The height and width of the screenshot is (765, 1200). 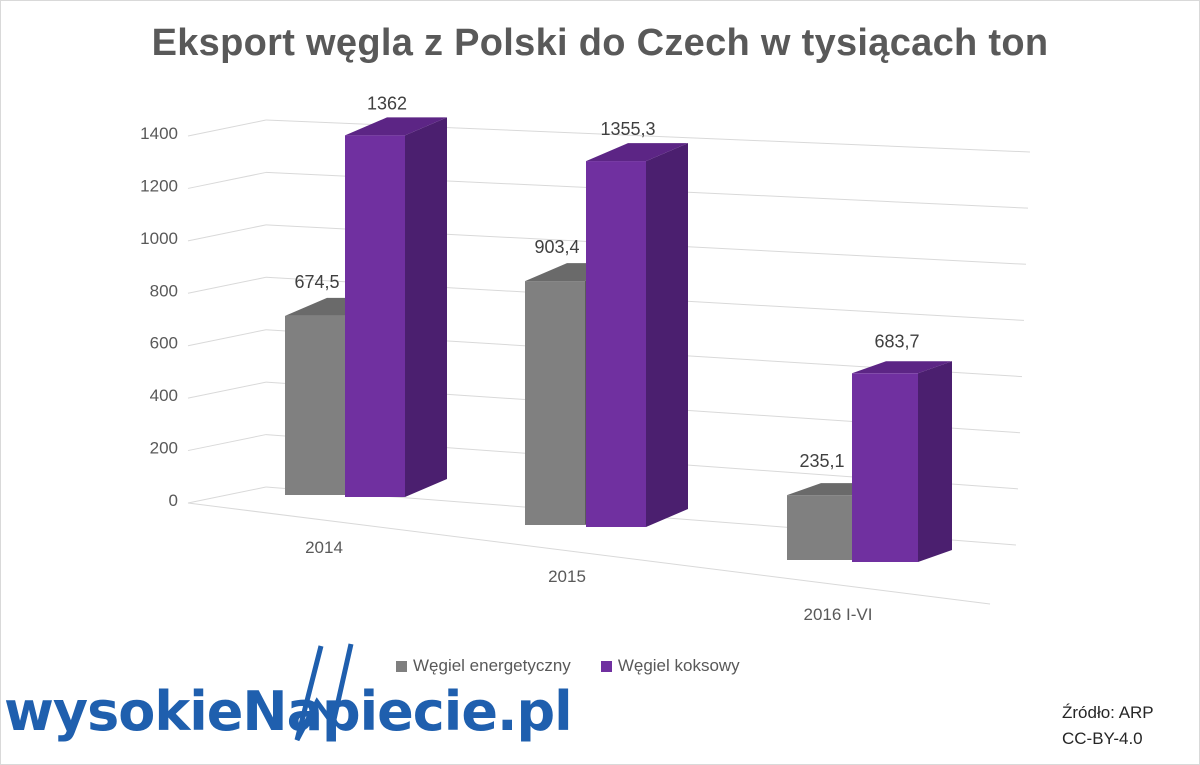 I want to click on x-category-label: 2016 I-VI, so click(x=838, y=614).